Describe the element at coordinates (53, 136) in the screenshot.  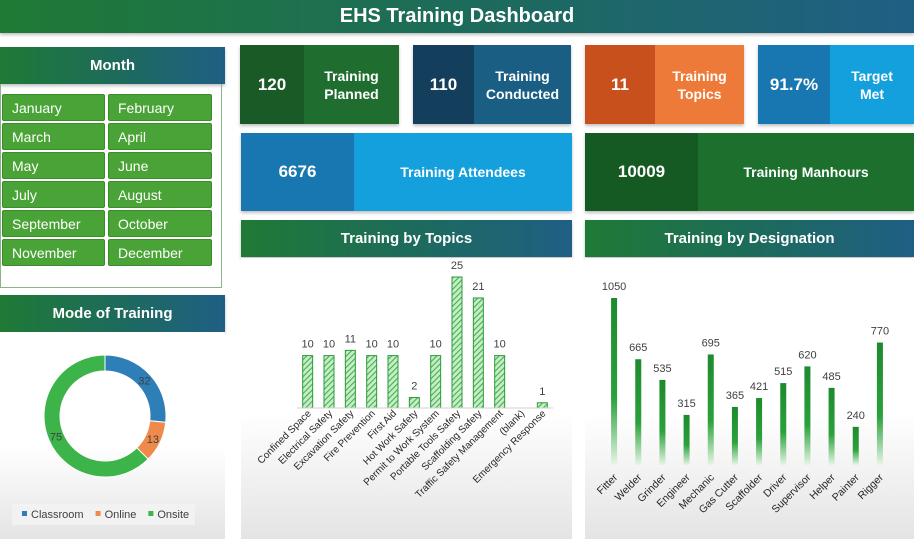
I see `month-button: March` at that location.